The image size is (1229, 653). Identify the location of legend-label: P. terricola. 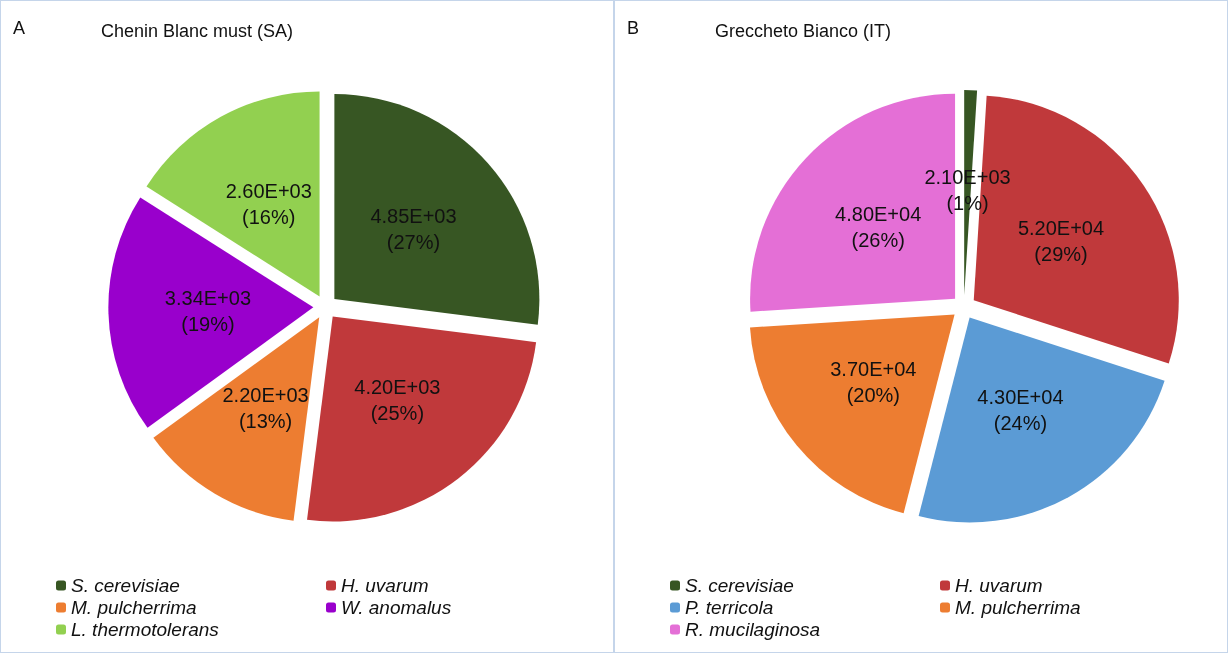
(729, 607).